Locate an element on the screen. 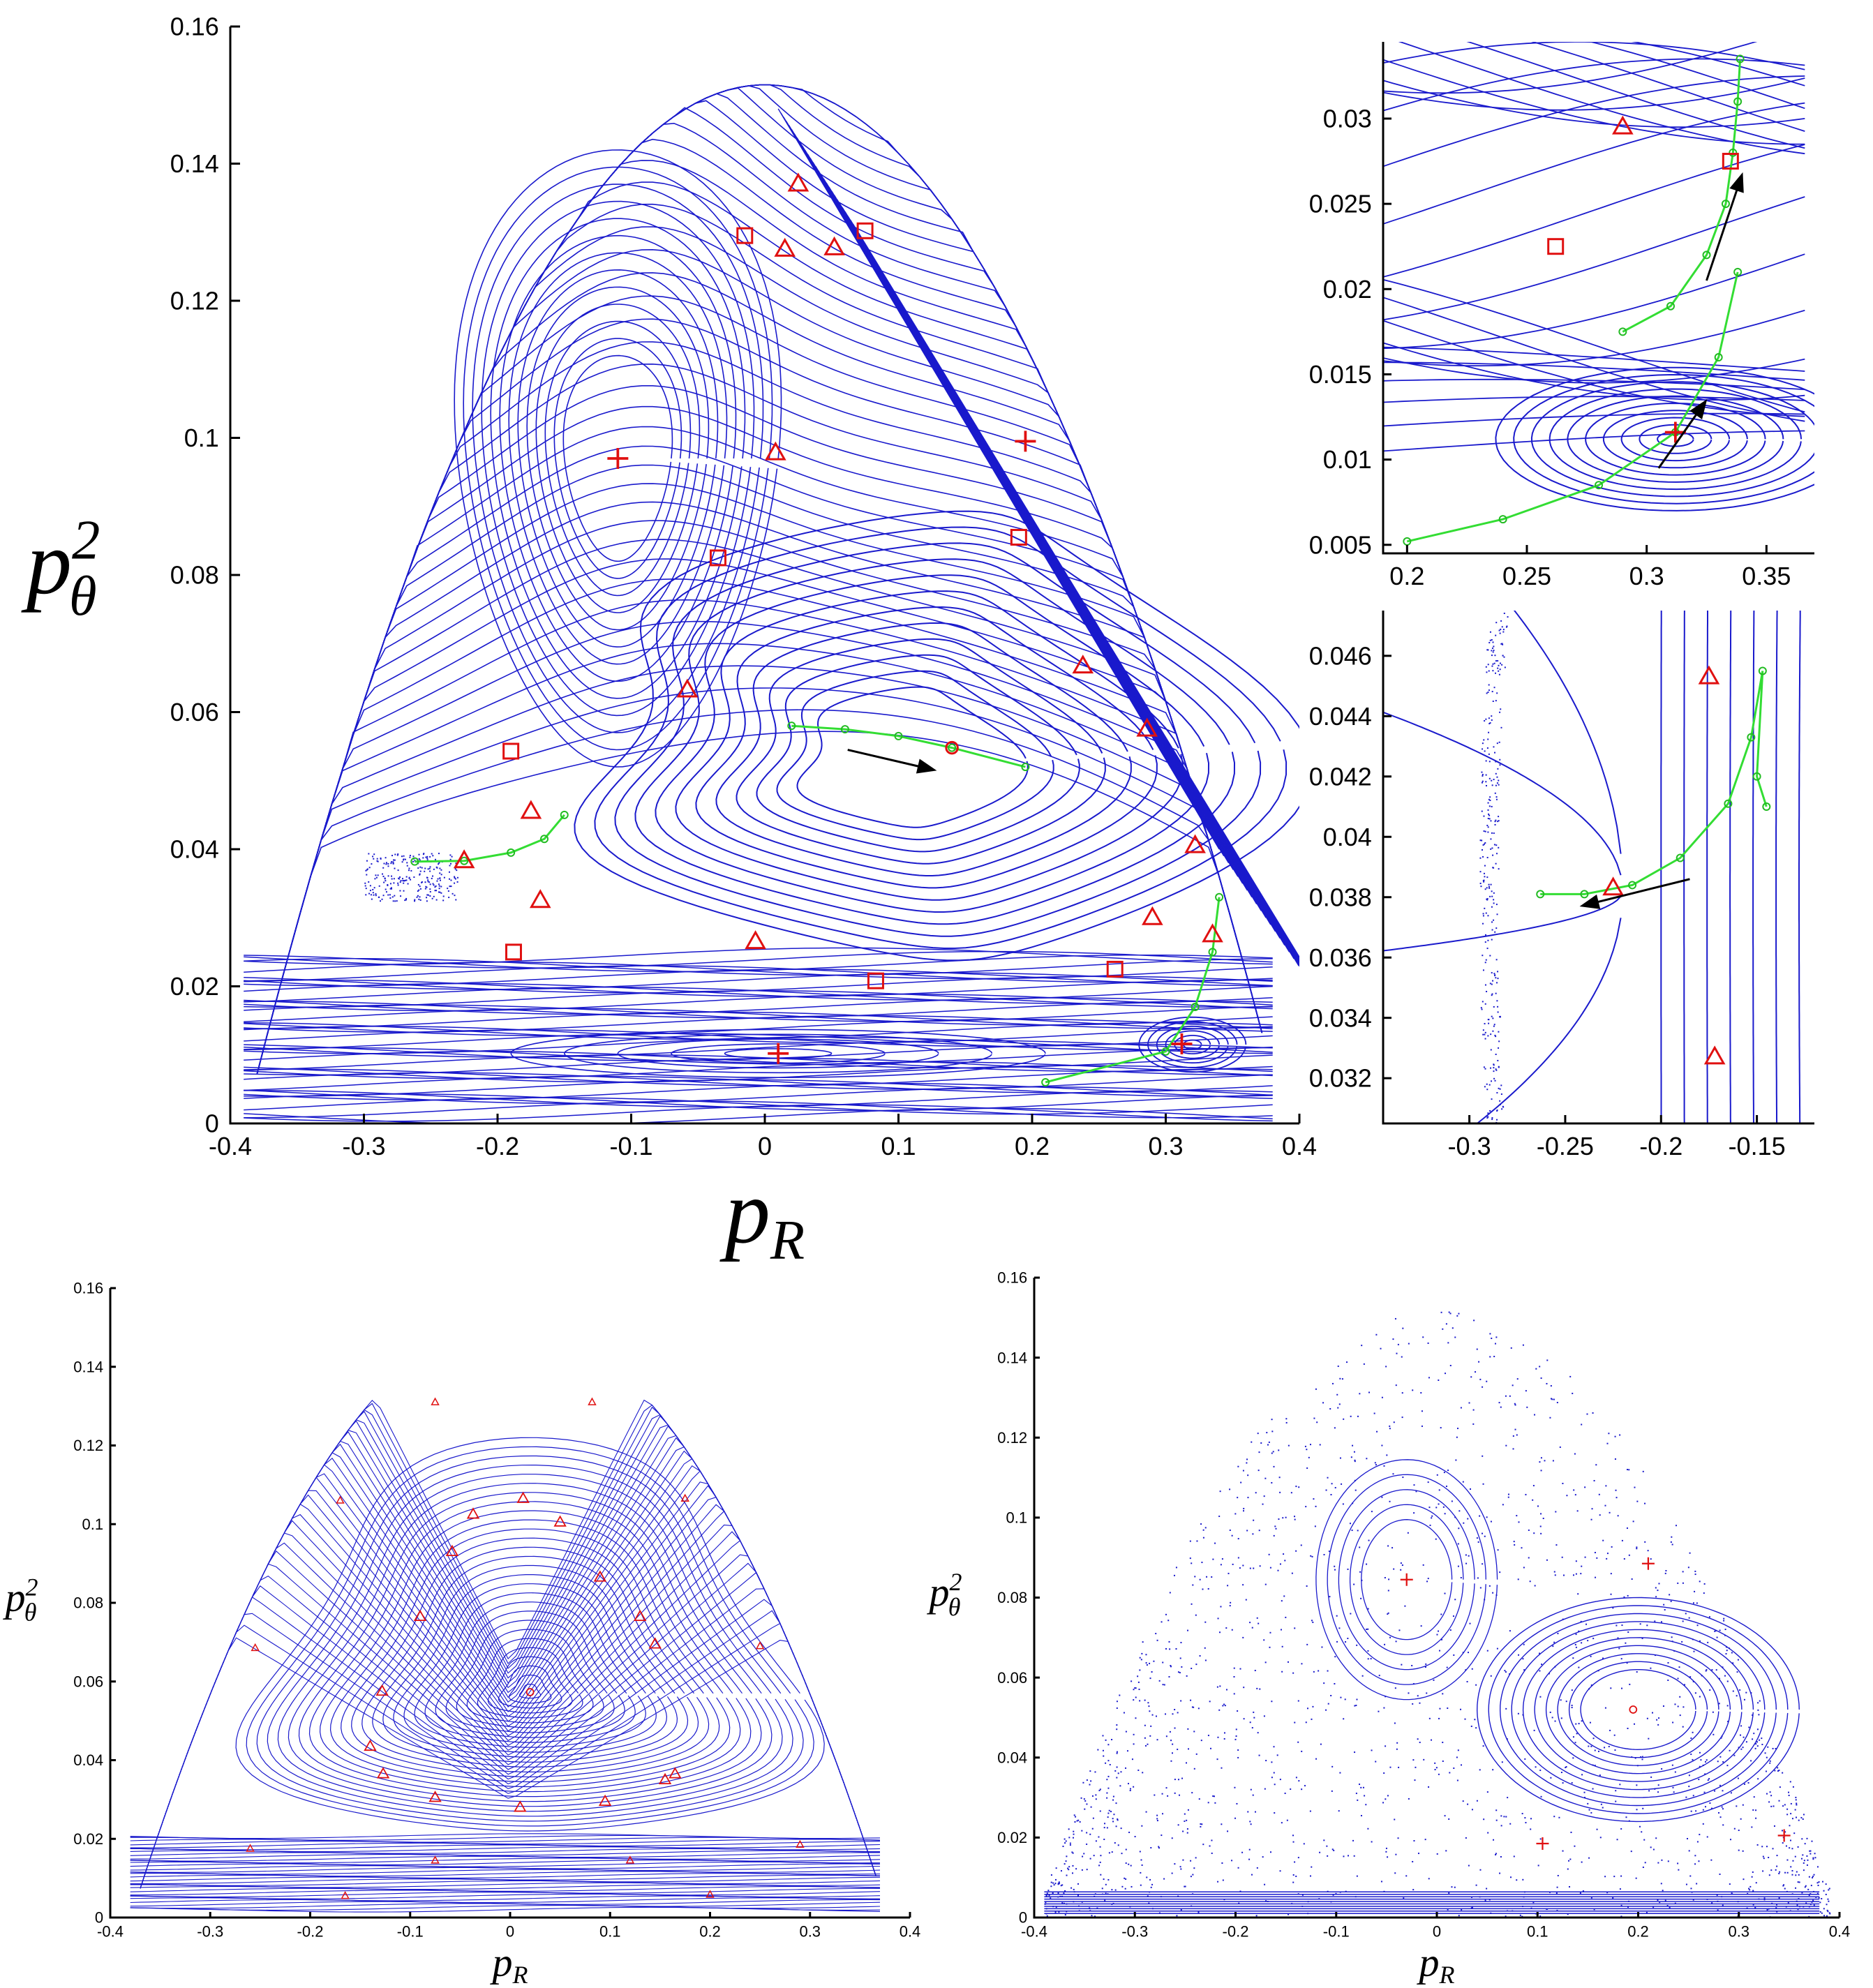  x-tick-label: -0.2 is located at coordinates (1236, 1932).